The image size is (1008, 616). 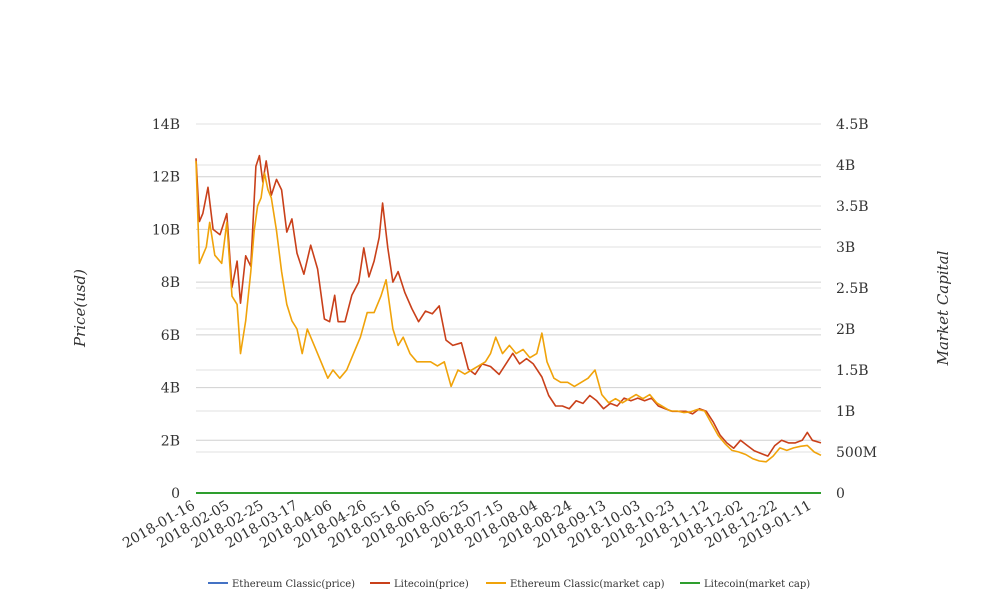 What do you see at coordinates (840, 494) in the screenshot?
I see `right-y-tick-label: 0` at bounding box center [840, 494].